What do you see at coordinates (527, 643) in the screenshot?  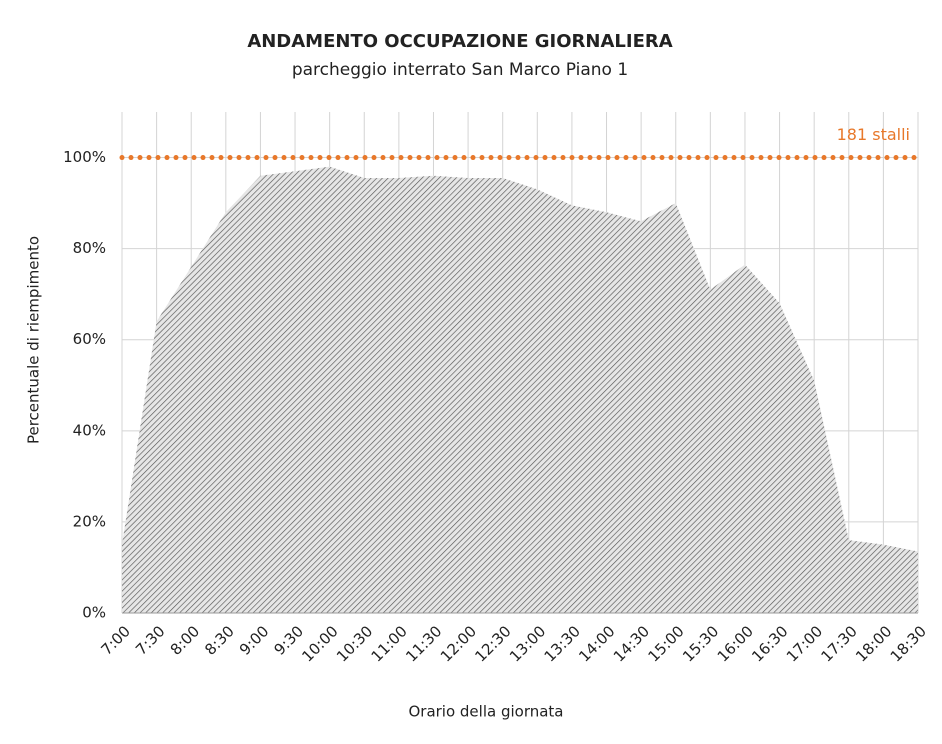 I see `x-tick-label: 13:00` at bounding box center [527, 643].